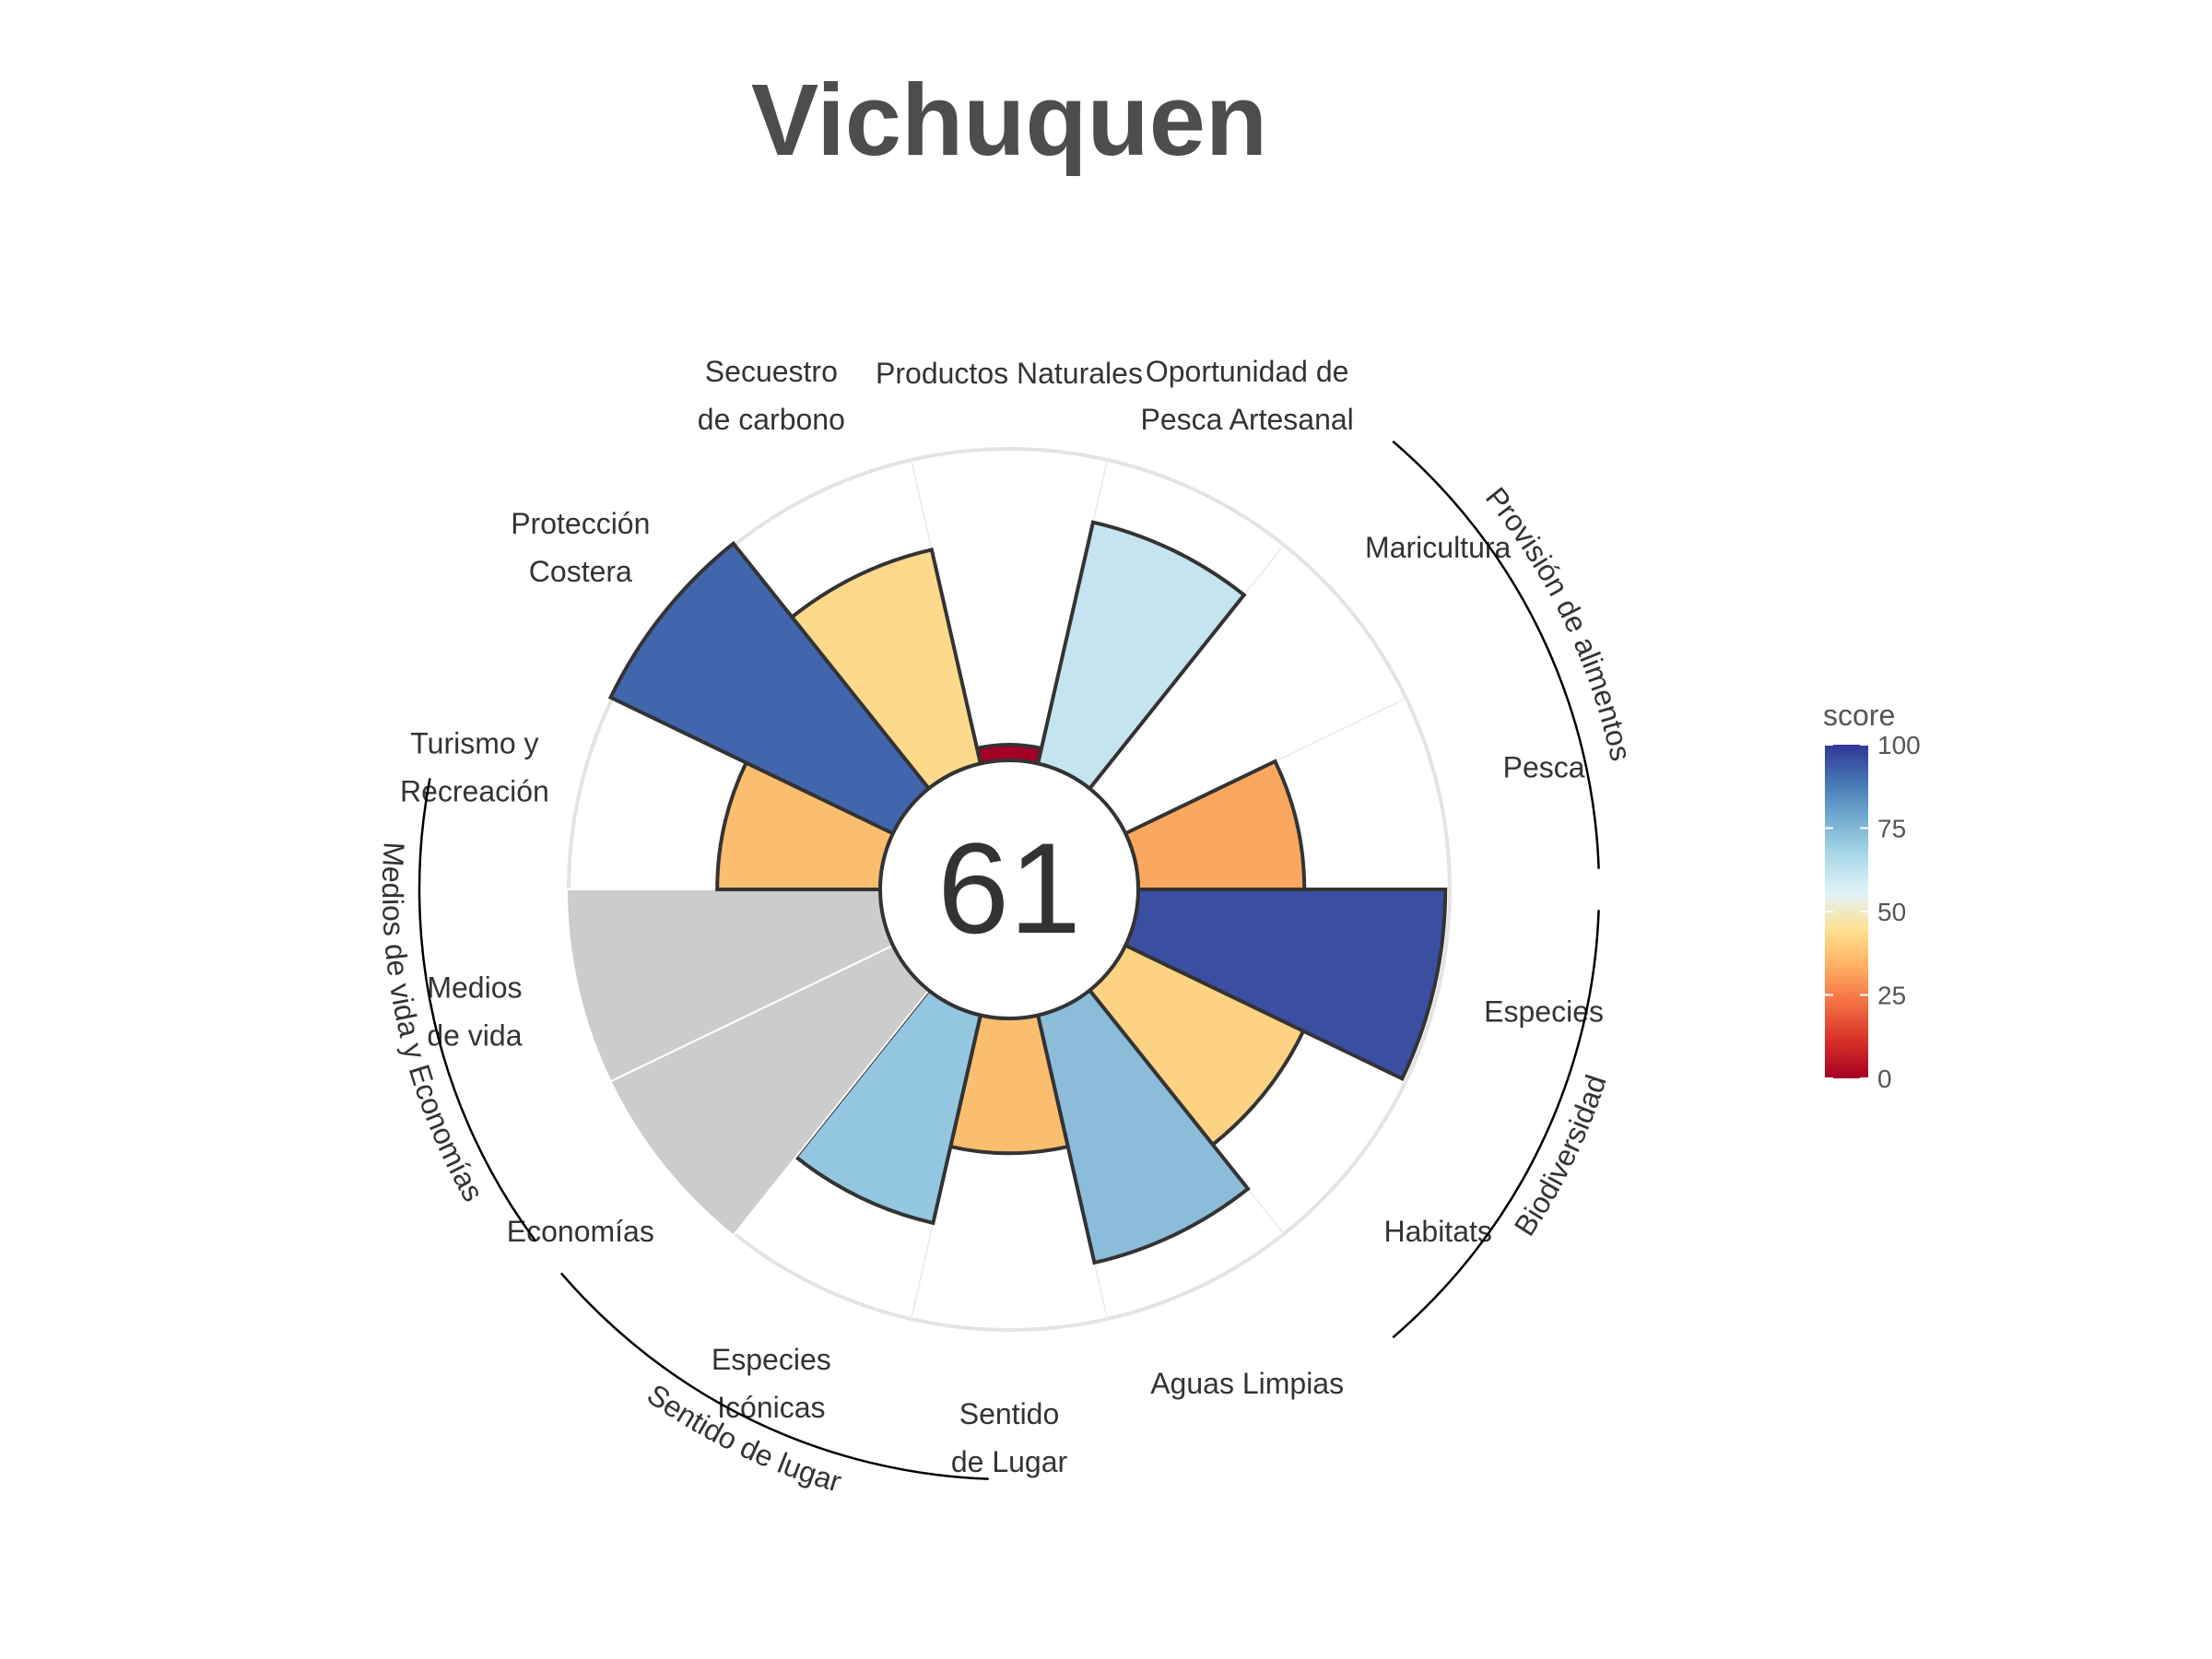 This screenshot has width=2212, height=1659. I want to click on category-label: Oportunidad de Pesca Artesanal, so click(1247, 395).